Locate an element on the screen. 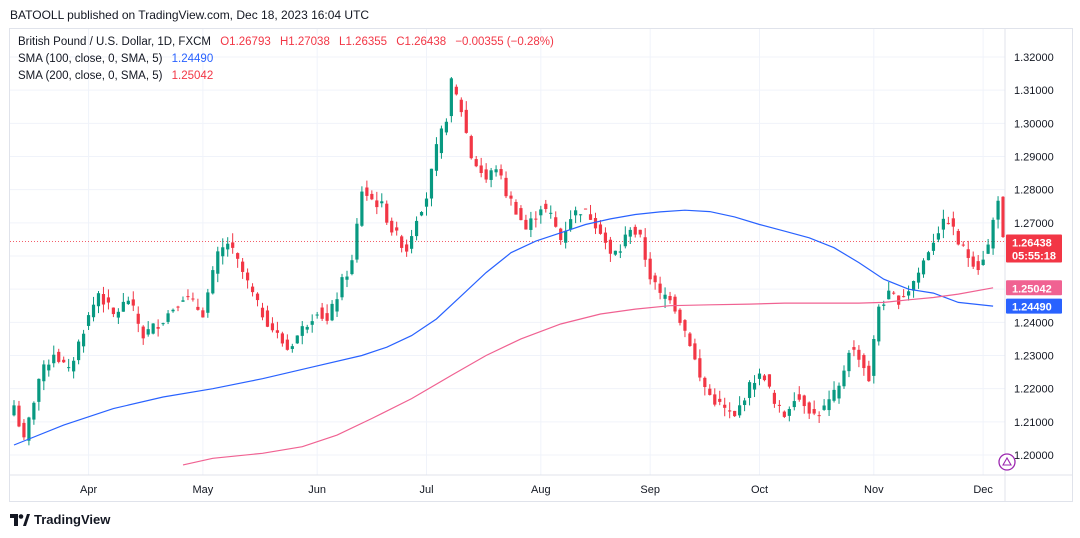 The width and height of the screenshot is (1080, 538). tradingview-logo: TradingView is located at coordinates (60, 519).